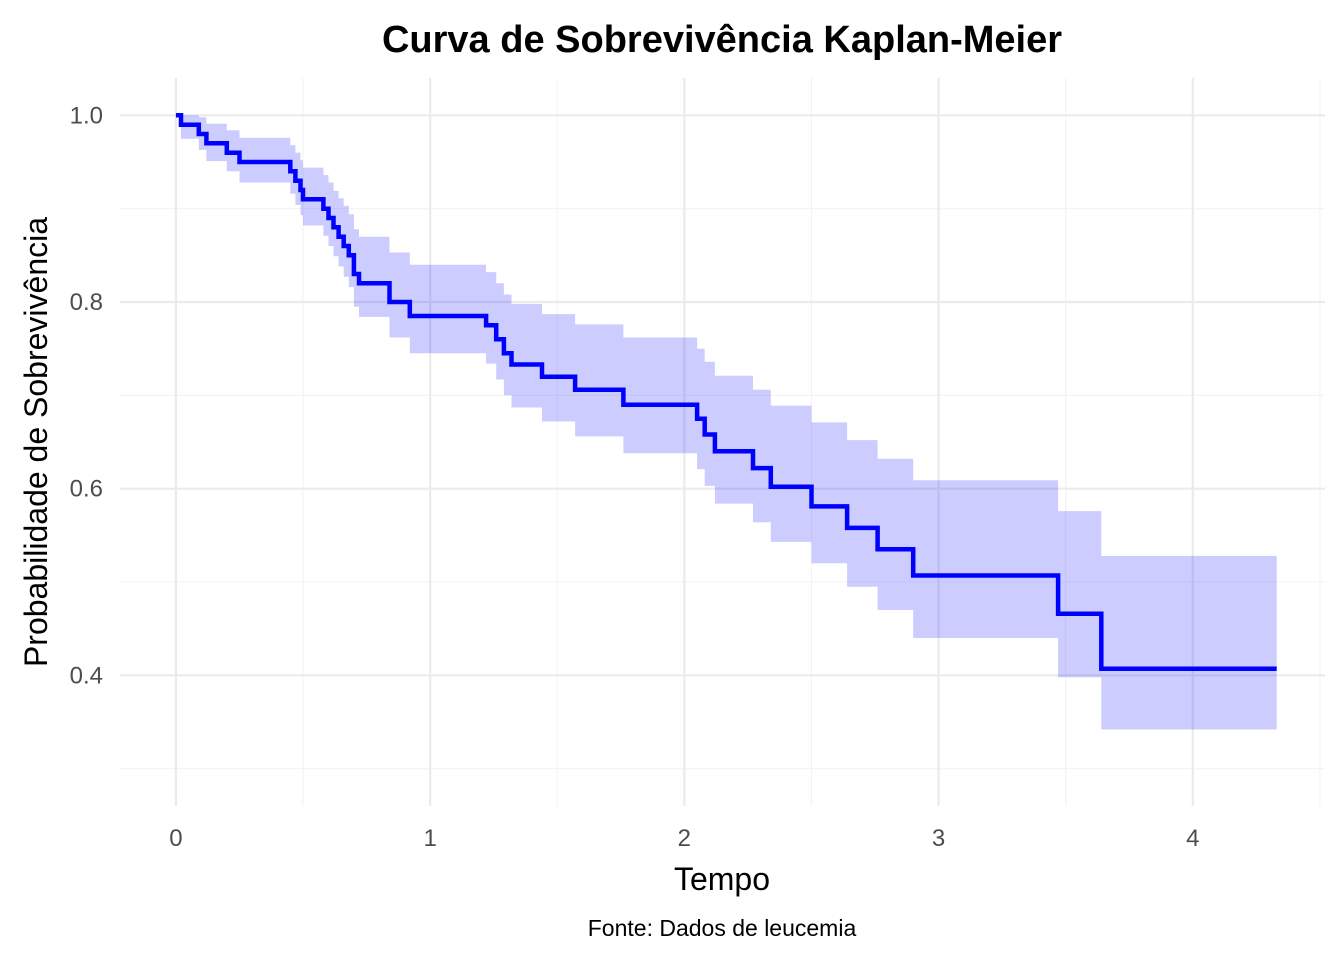  I want to click on y-tick-label: 0.4, so click(86, 675).